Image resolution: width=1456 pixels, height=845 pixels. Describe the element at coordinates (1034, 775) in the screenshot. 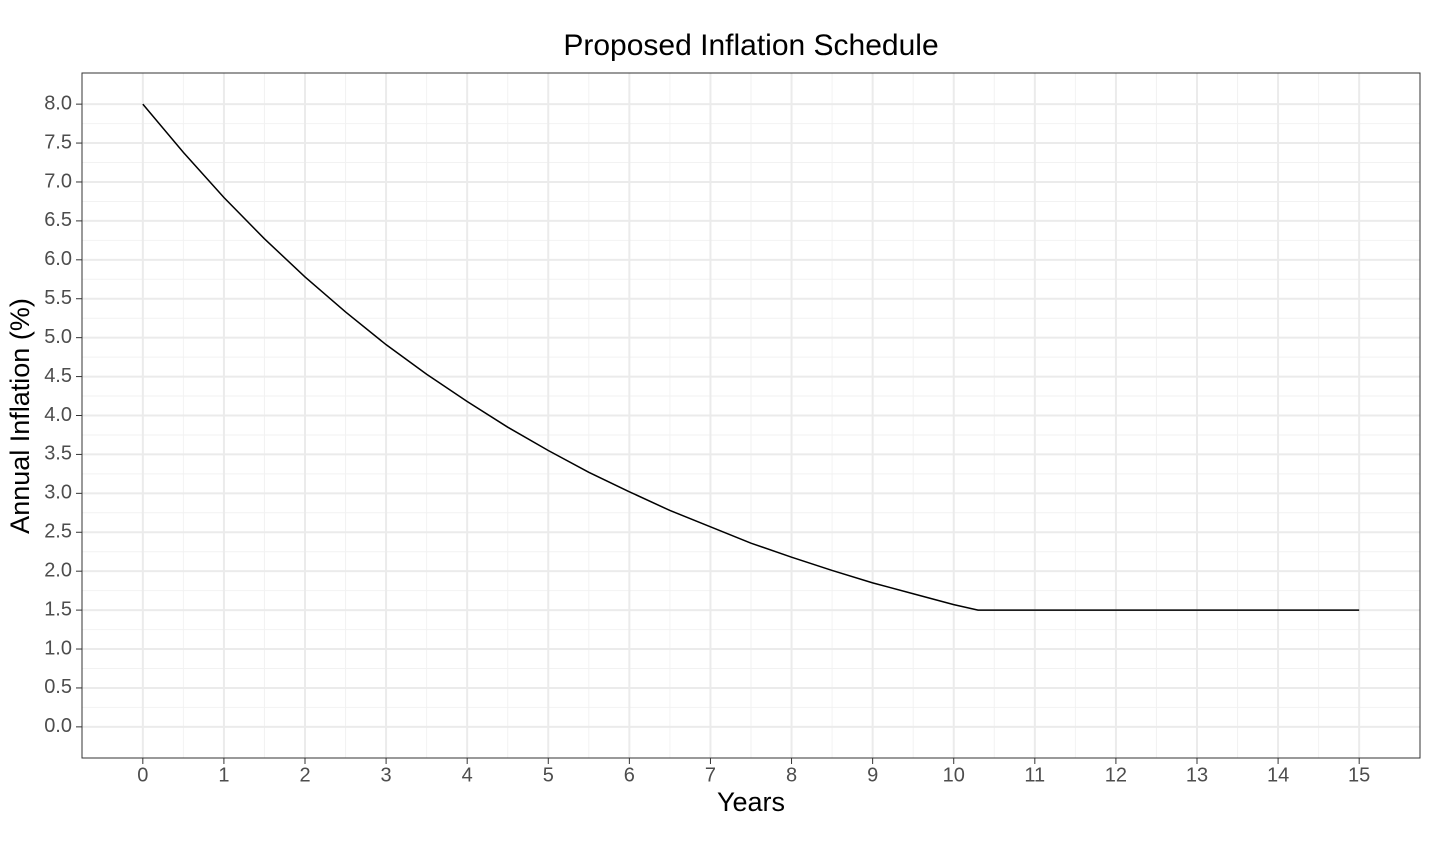

I see `x-tick-label: 11` at that location.